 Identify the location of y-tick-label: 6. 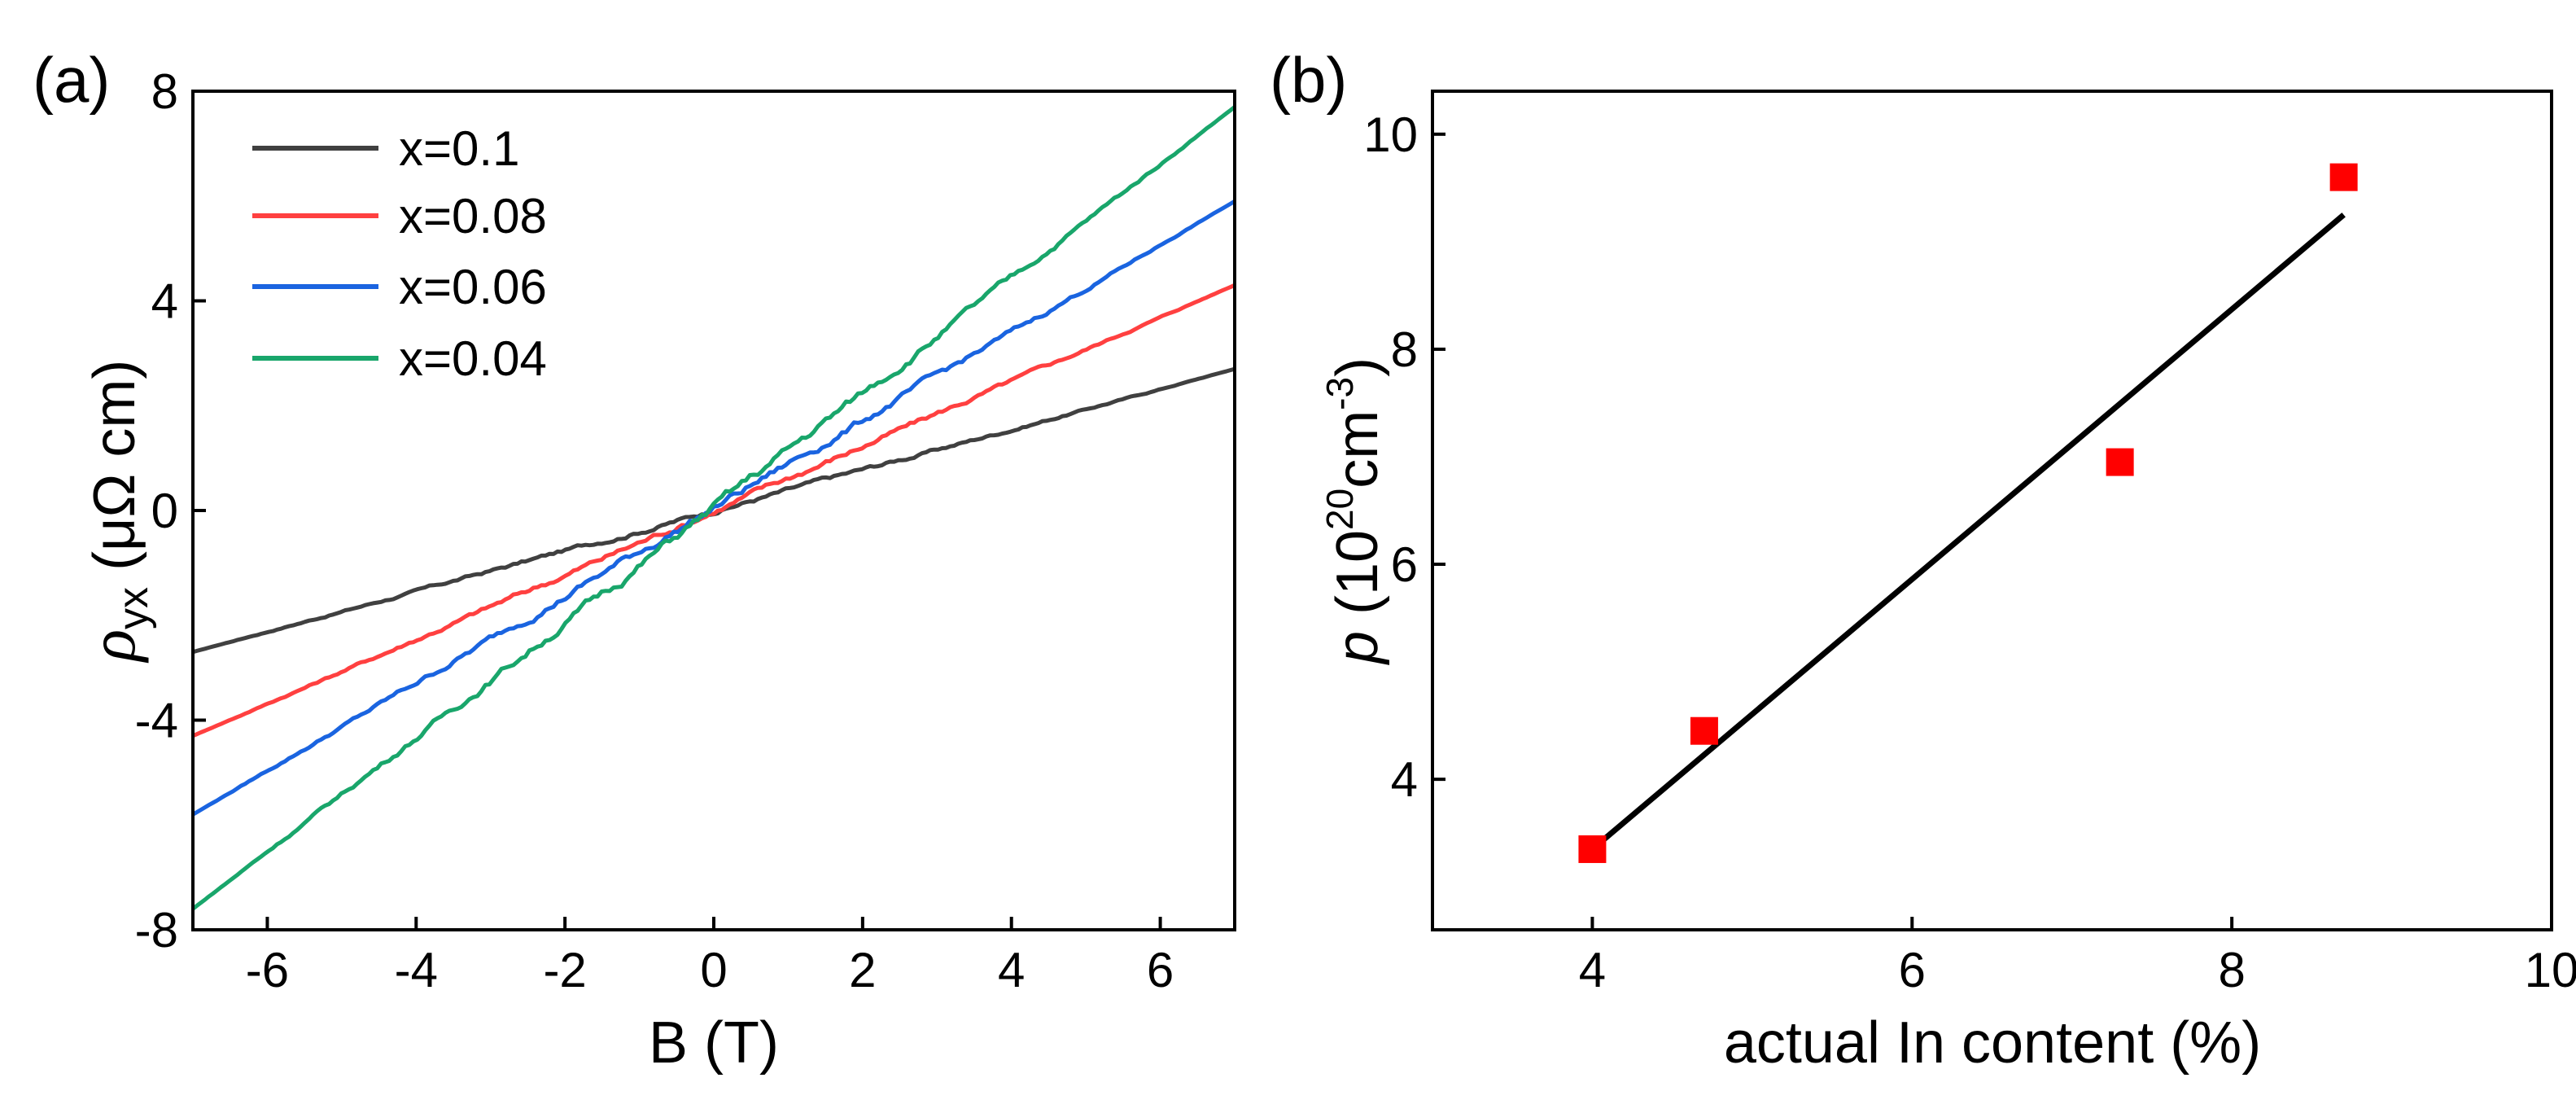
(1404, 564).